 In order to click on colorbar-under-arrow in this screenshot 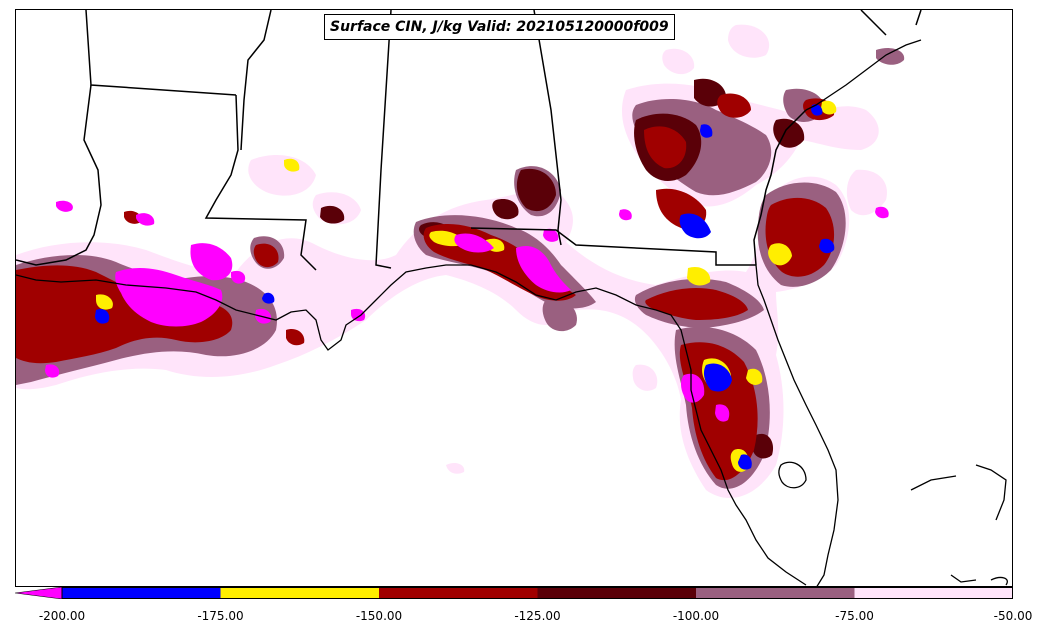, I will do `click(39, 593)`.